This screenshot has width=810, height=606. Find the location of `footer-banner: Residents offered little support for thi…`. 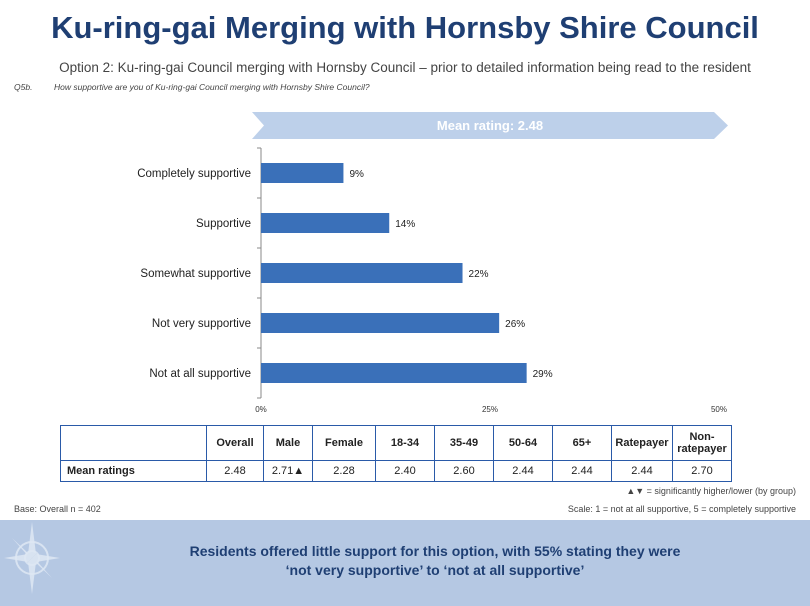

footer-banner: Residents offered little support for thi… is located at coordinates (405, 563).